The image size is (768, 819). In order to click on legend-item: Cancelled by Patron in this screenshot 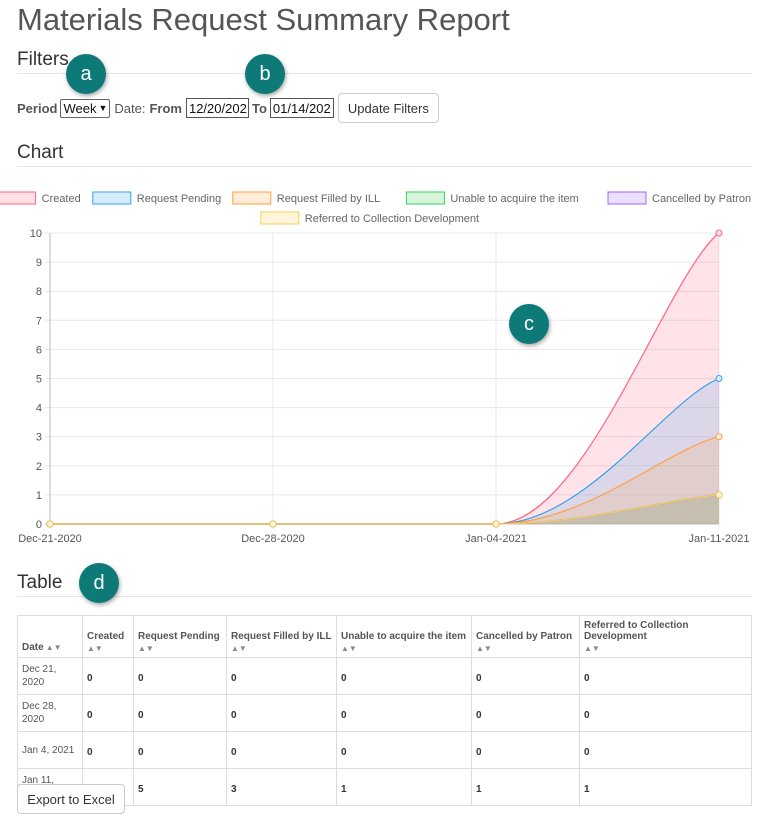, I will do `click(679, 198)`.